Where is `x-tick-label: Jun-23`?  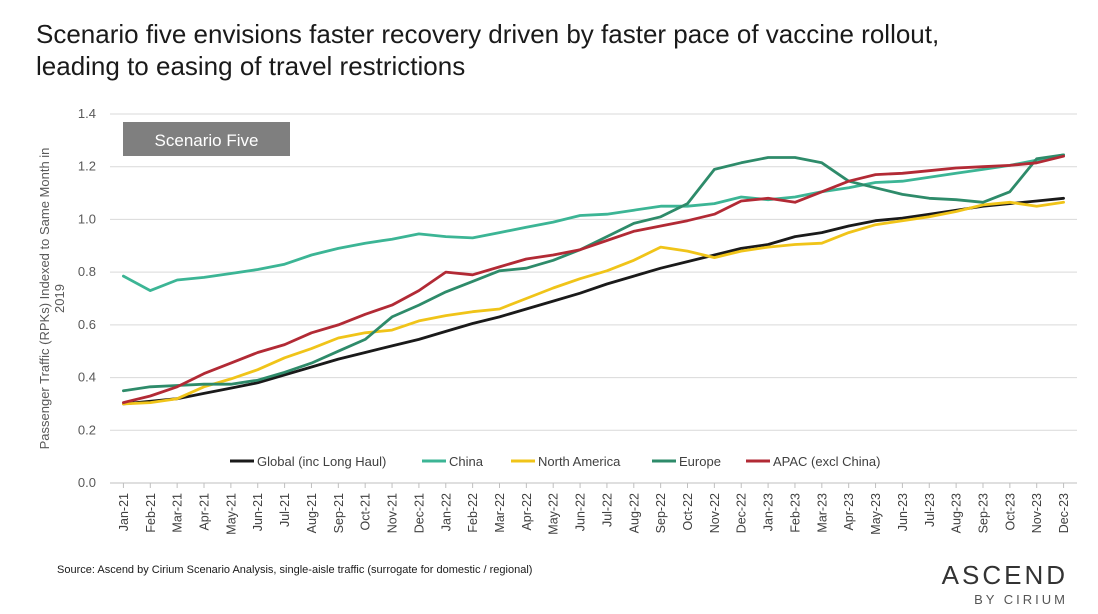
x-tick-label: Jun-23 is located at coordinates (903, 512).